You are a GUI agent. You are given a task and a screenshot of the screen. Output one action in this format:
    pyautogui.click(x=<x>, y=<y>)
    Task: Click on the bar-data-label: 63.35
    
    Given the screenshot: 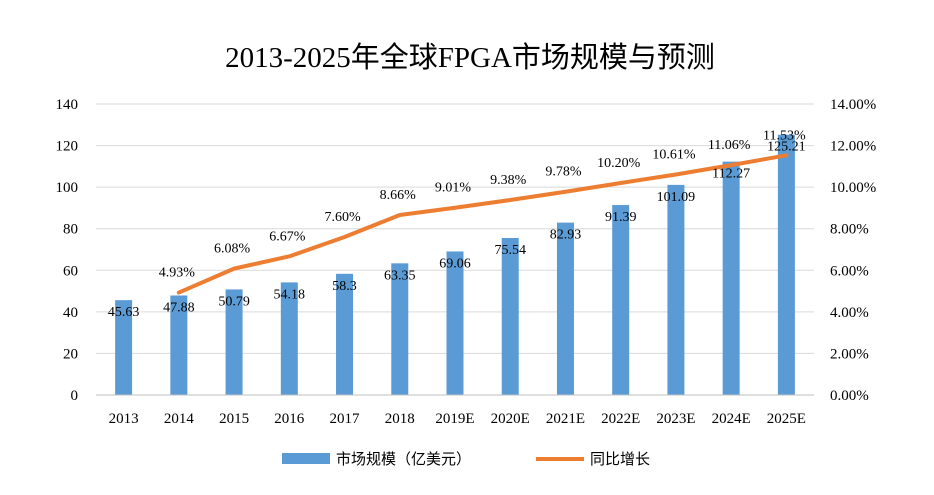 What is the action you would take?
    pyautogui.click(x=400, y=275)
    